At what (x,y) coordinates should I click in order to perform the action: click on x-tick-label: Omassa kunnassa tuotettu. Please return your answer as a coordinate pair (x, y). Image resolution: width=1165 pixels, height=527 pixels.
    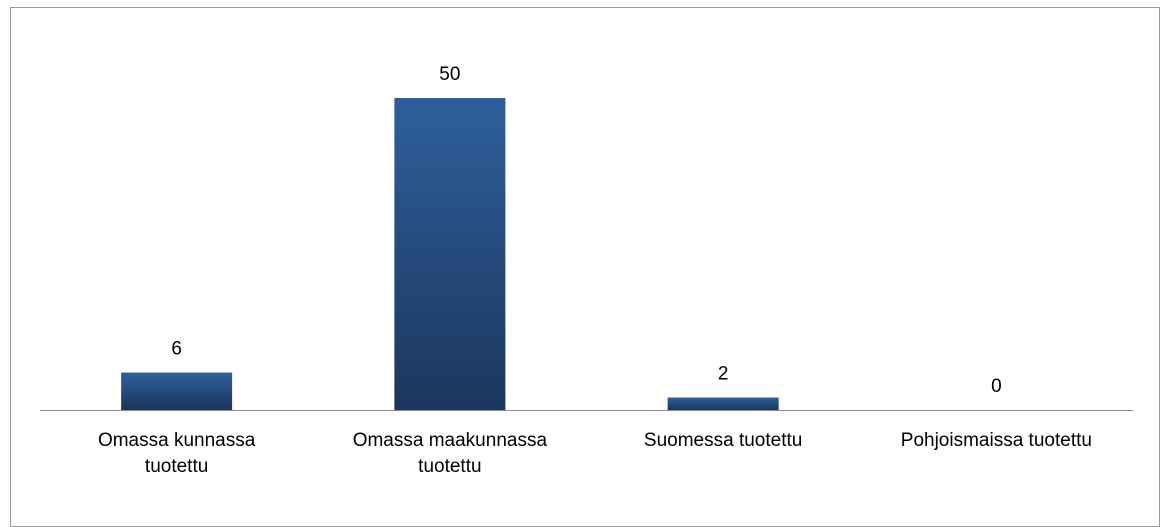
    Looking at the image, I should click on (176, 453).